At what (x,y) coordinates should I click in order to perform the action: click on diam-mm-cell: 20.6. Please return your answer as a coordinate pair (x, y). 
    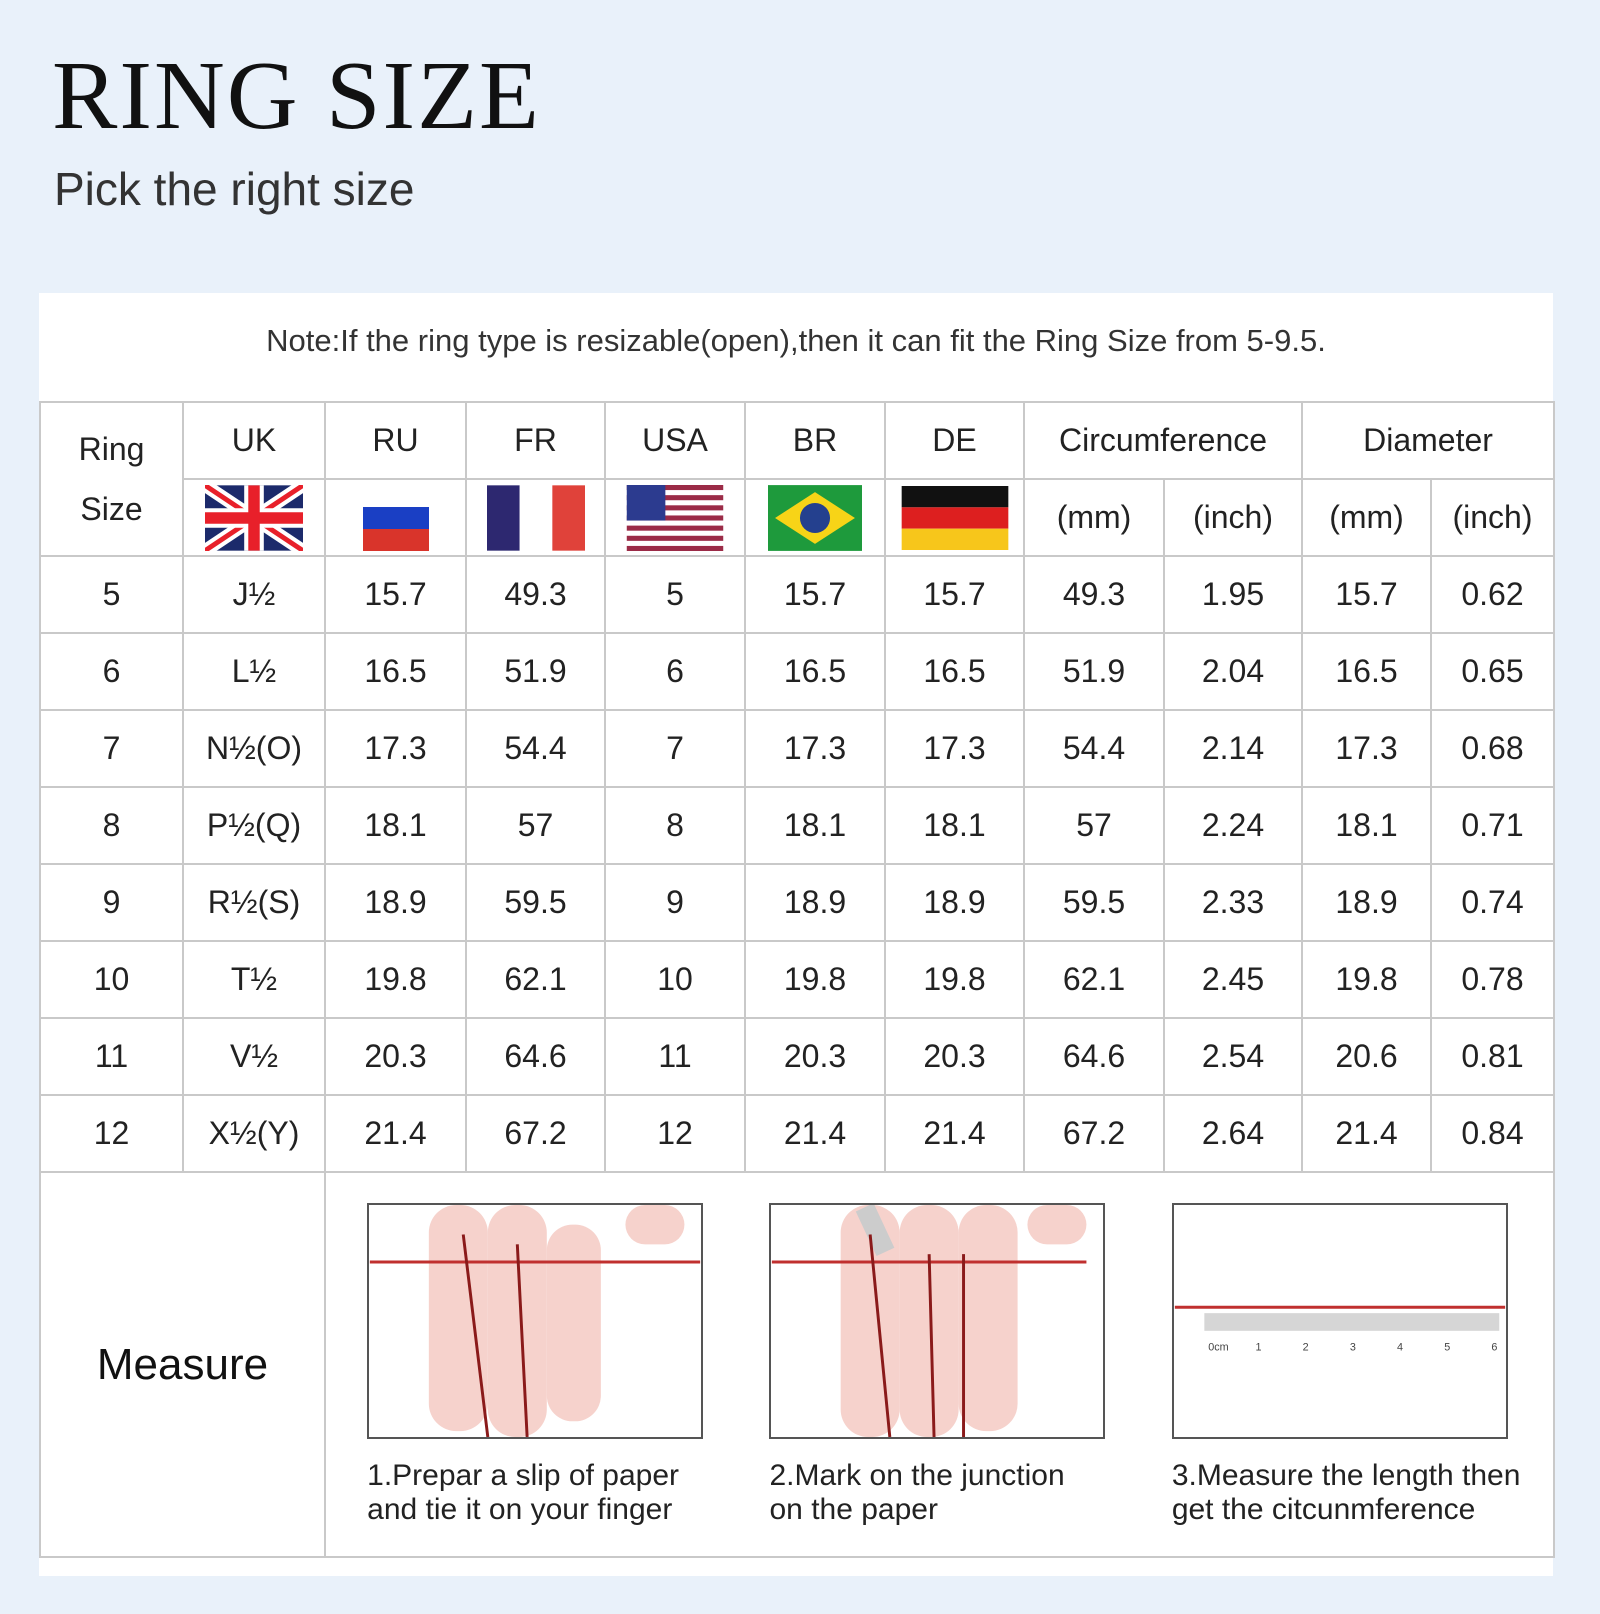
    Looking at the image, I should click on (1366, 1056).